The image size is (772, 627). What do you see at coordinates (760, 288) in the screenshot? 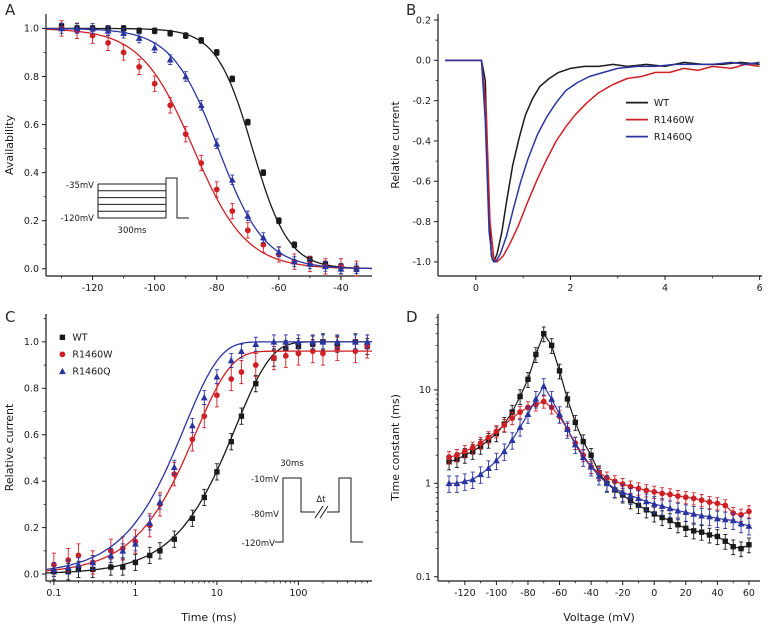
I see `svg-text: 6` at bounding box center [760, 288].